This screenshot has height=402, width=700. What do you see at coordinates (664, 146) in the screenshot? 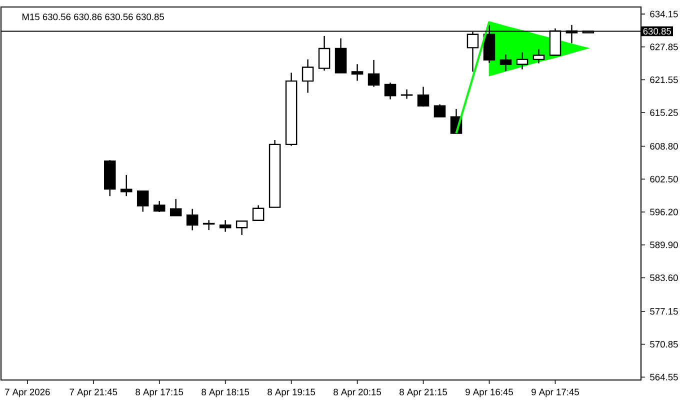
I see `y-tick-label: 608.80` at bounding box center [664, 146].